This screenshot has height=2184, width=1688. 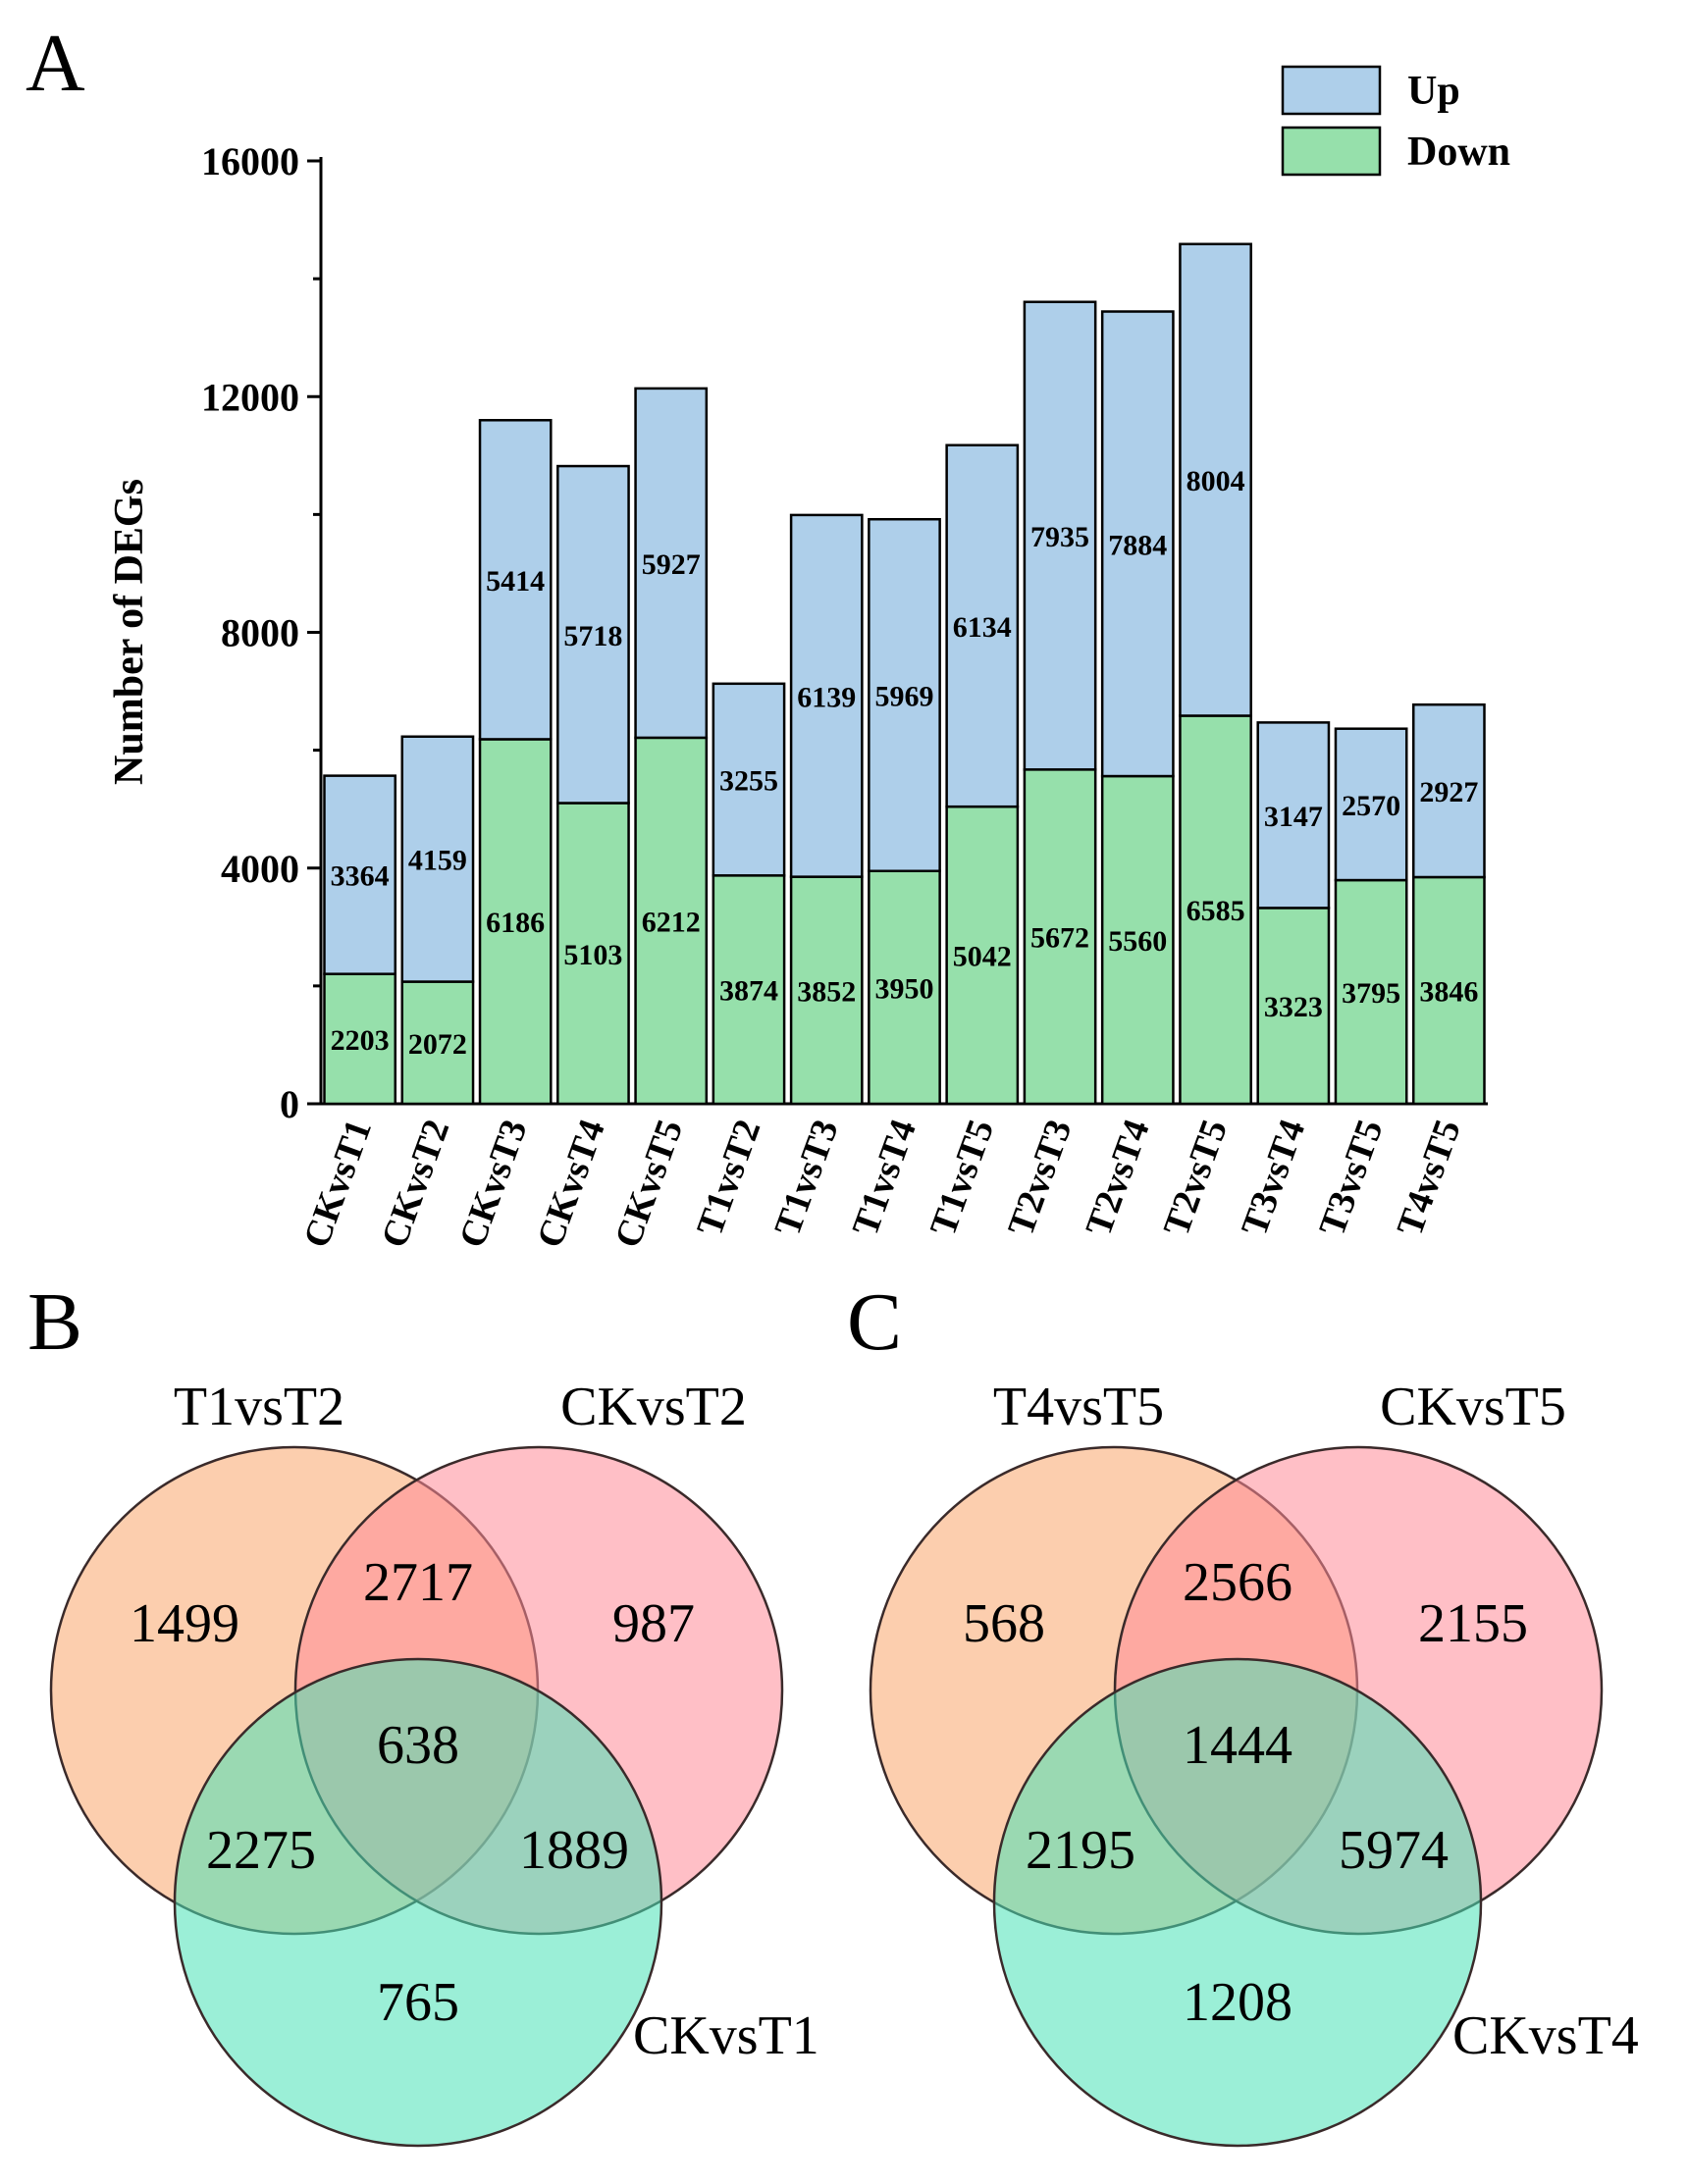 What do you see at coordinates (1059, 938) in the screenshot?
I see `data-label-down: 5672` at bounding box center [1059, 938].